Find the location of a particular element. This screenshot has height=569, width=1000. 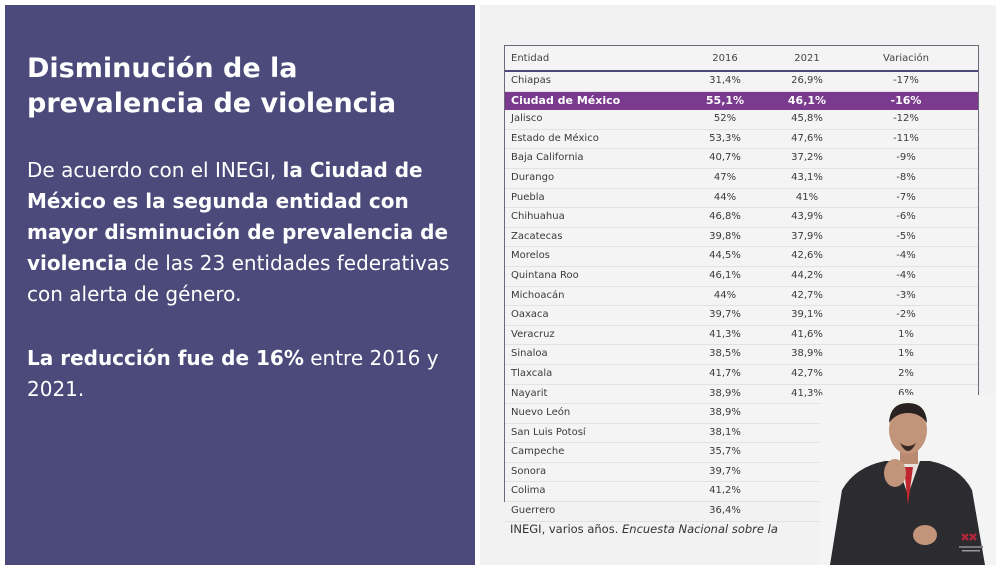

cell-entidad: Durango is located at coordinates (533, 177).